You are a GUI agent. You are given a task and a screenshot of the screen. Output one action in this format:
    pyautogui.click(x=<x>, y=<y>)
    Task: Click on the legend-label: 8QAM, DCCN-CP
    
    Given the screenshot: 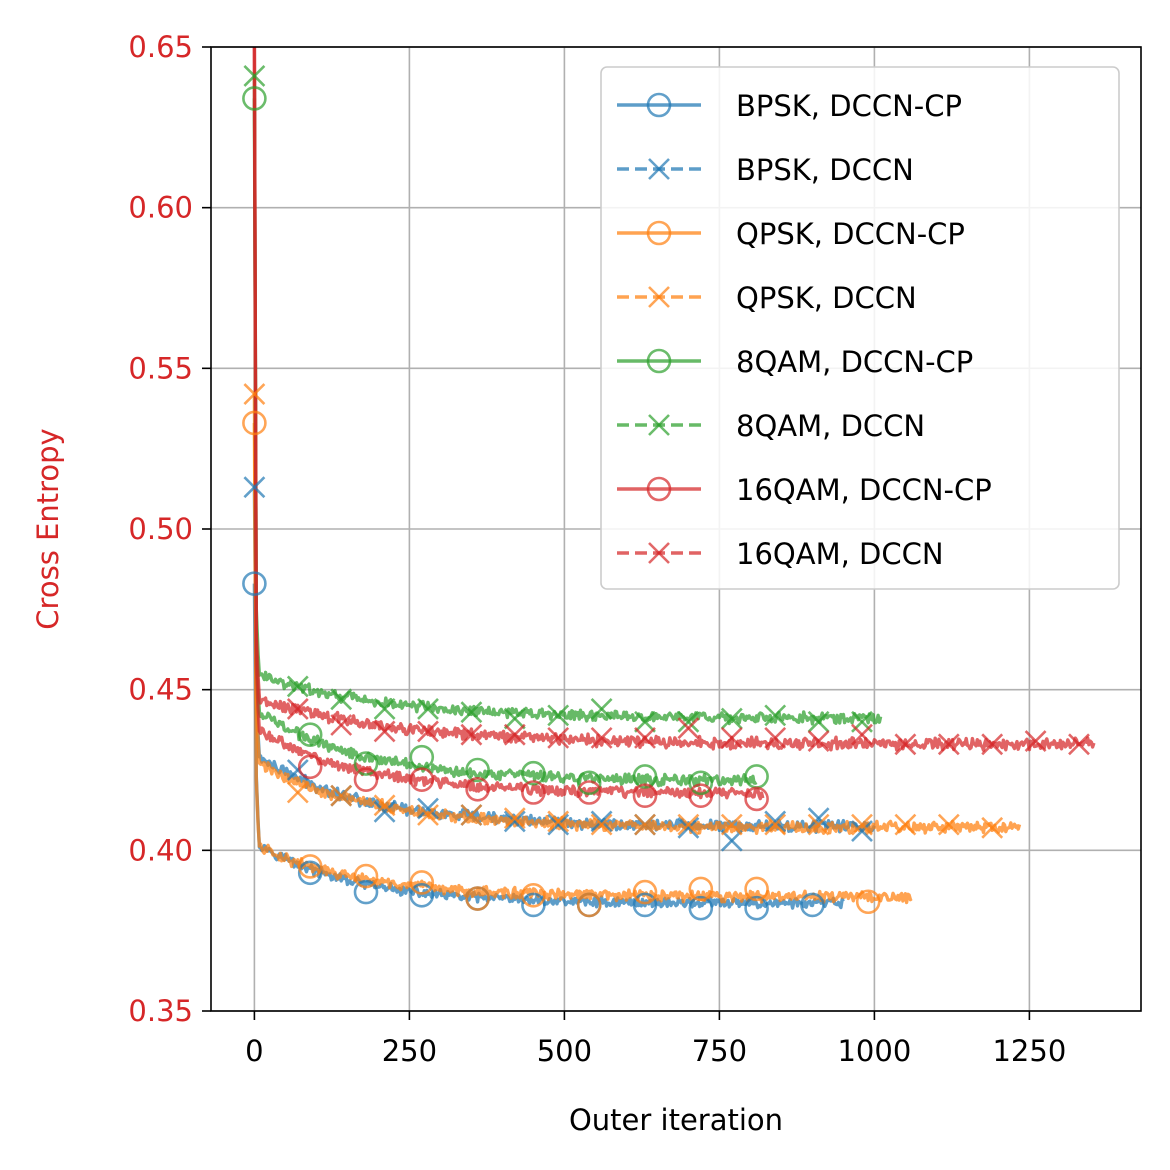 What is the action you would take?
    pyautogui.click(x=854, y=362)
    